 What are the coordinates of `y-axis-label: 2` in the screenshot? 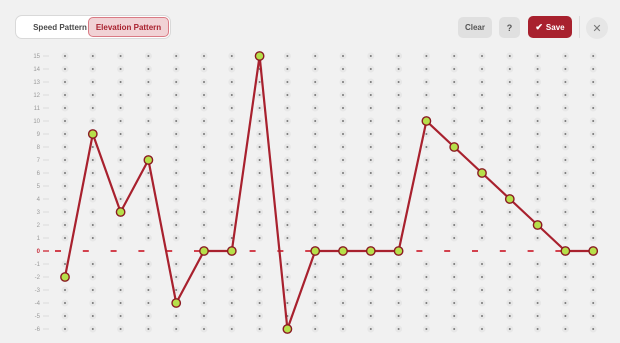 It's located at (39, 226).